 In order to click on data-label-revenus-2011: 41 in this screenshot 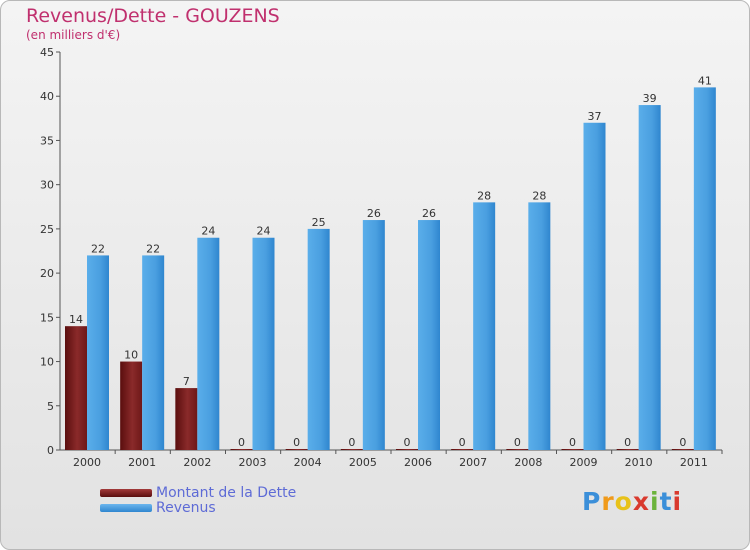, I will do `click(705, 80)`.